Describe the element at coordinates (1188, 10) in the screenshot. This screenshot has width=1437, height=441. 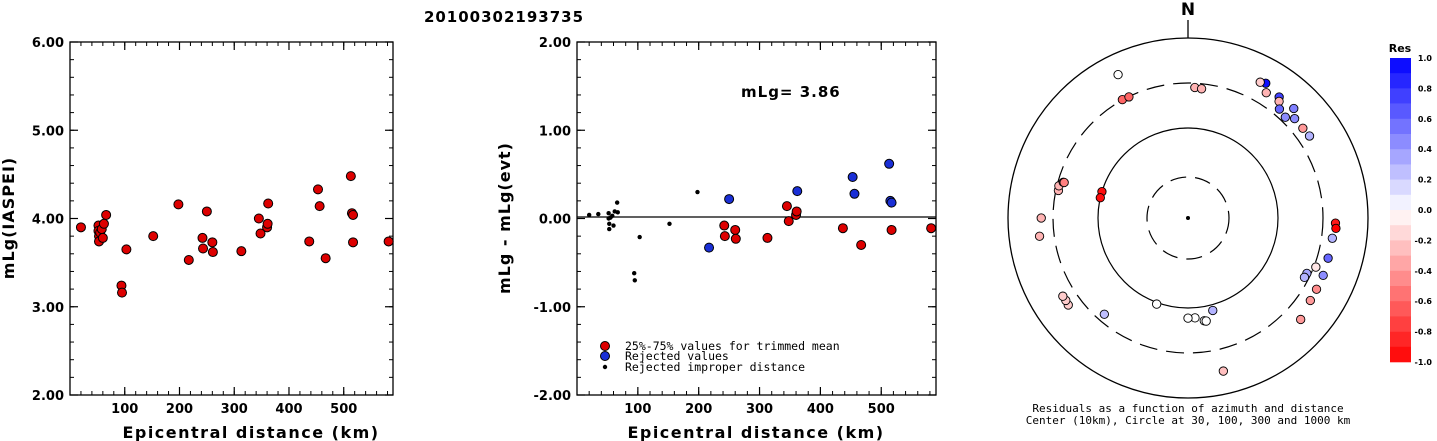
I see `north-label: N` at that location.